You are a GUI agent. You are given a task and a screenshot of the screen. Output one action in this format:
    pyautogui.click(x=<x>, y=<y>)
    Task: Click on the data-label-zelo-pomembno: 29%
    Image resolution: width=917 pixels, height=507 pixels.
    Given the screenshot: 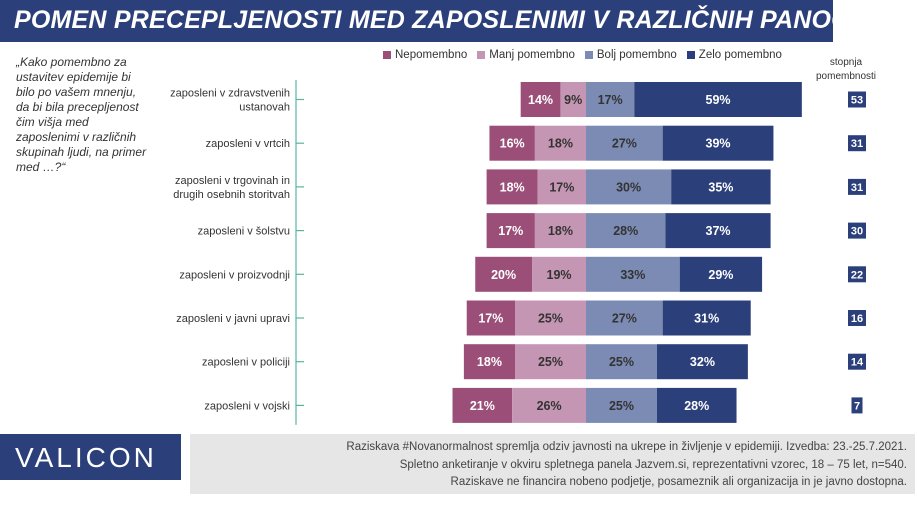 What is the action you would take?
    pyautogui.click(x=720, y=275)
    